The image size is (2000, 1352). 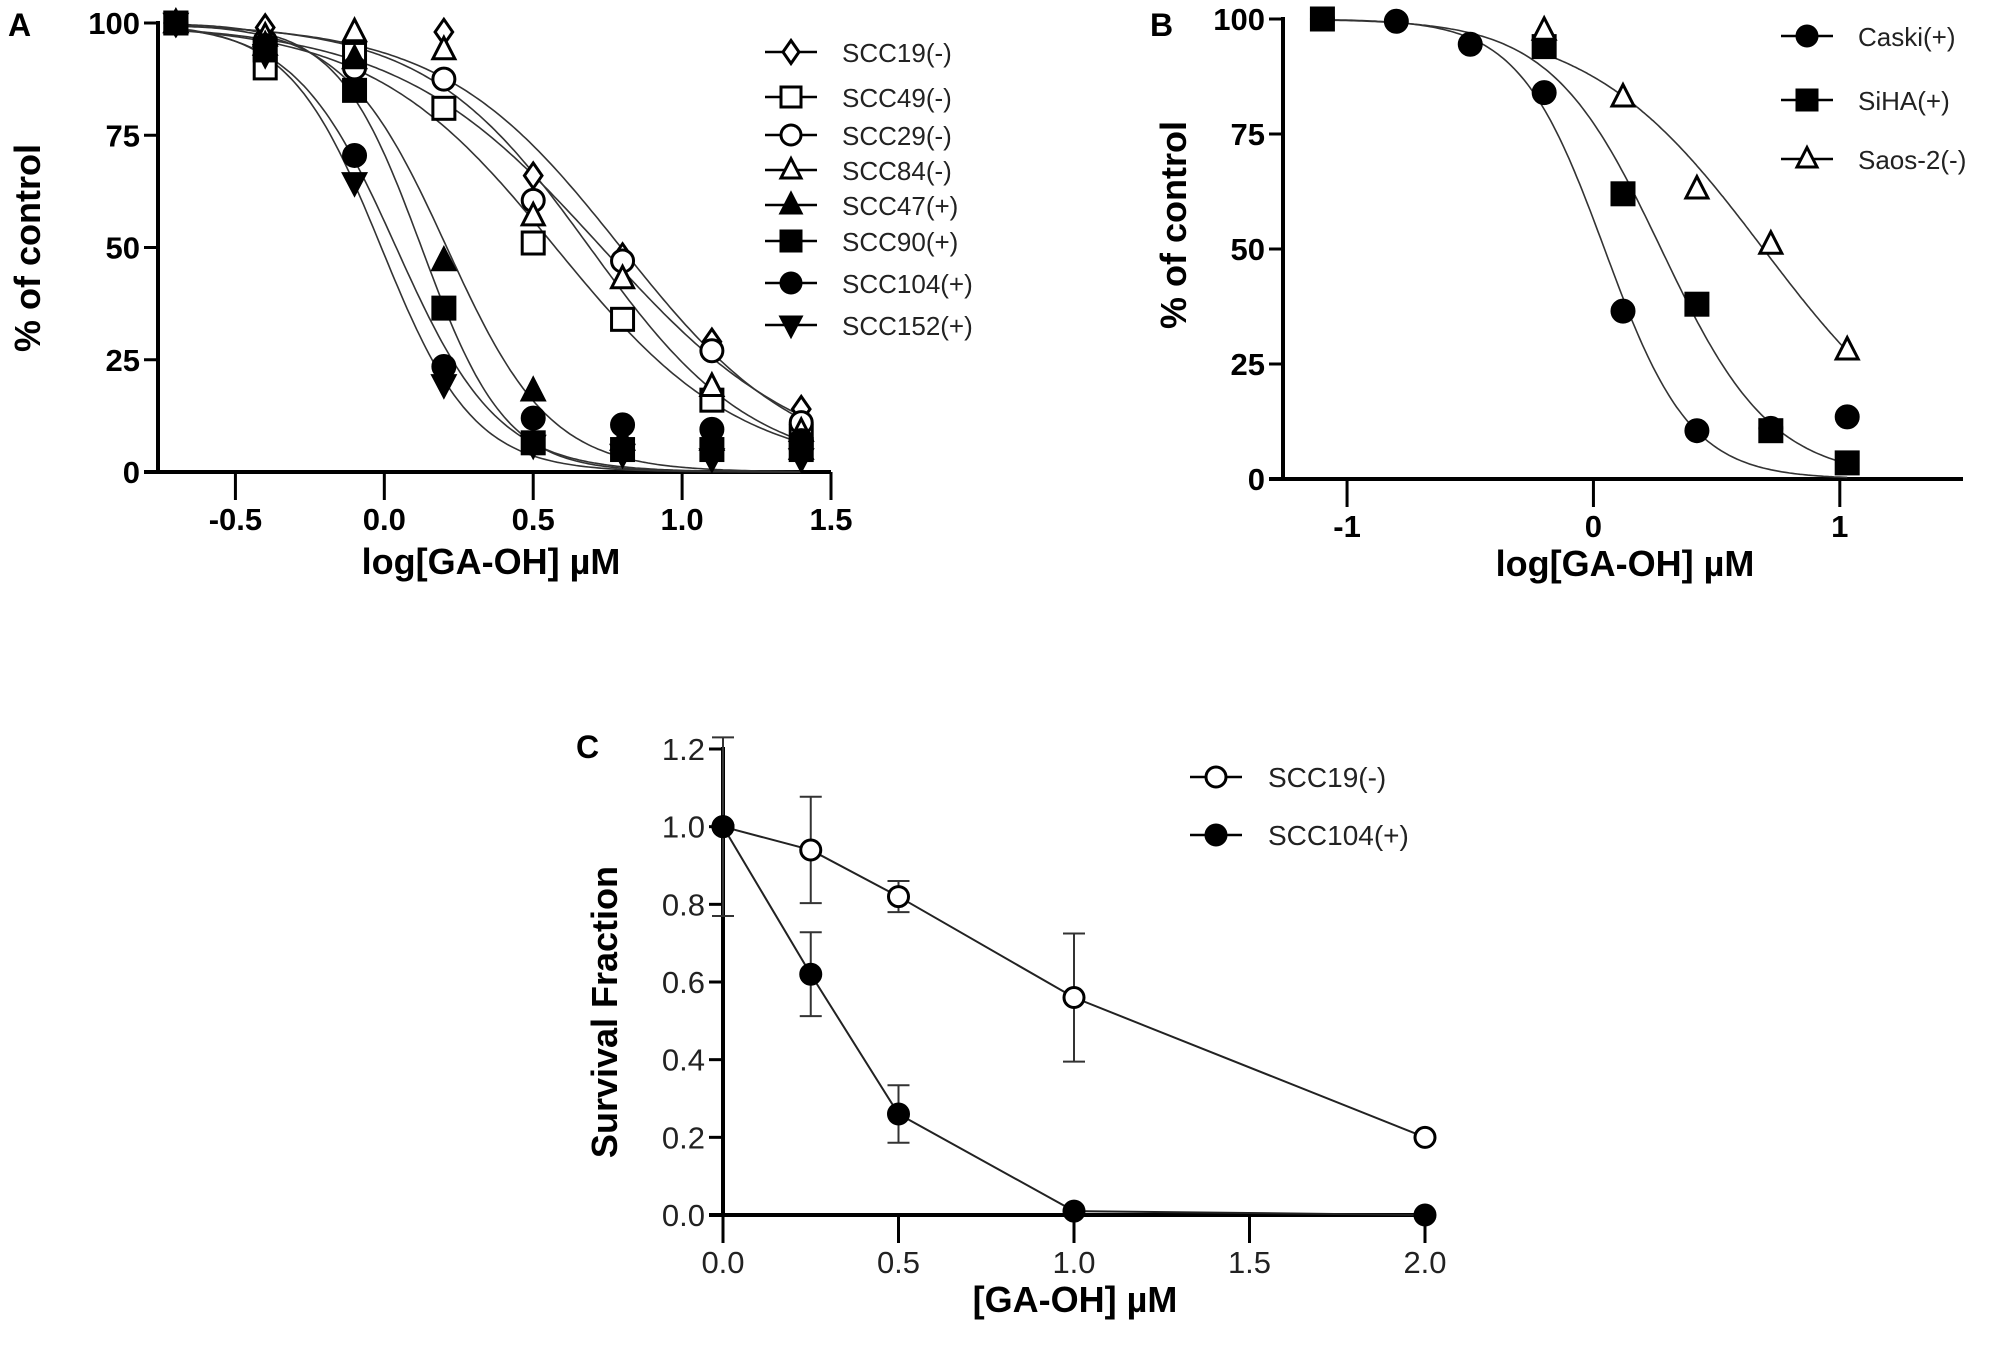 I want to click on y-tick-label: 0.8, so click(x=683, y=904).